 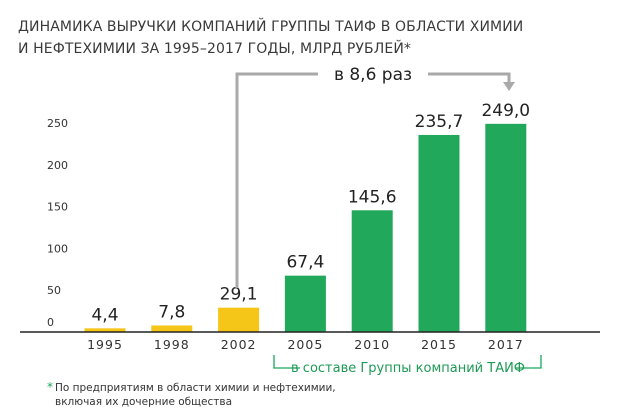 I want to click on x-tick-label: 1998, so click(x=172, y=344).